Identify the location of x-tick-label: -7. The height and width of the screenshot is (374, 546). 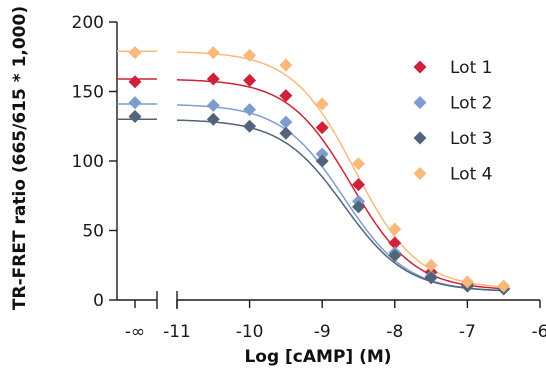
(467, 332).